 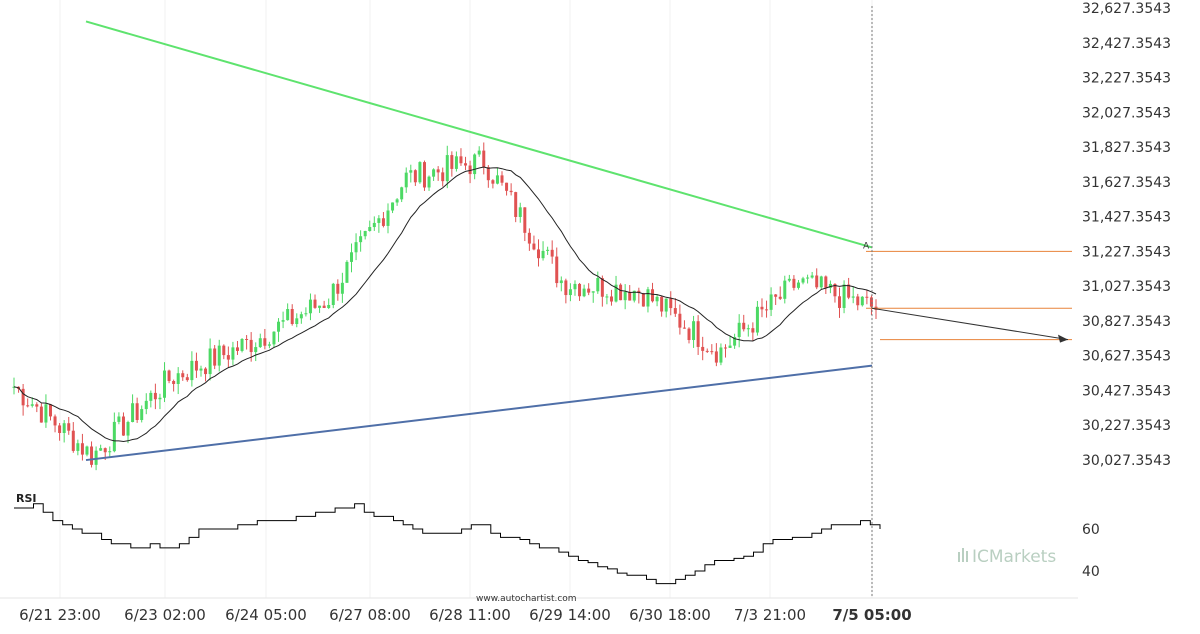 What do you see at coordinates (1126, 252) in the screenshot?
I see `price-tick-label: 31,227.3543` at bounding box center [1126, 252].